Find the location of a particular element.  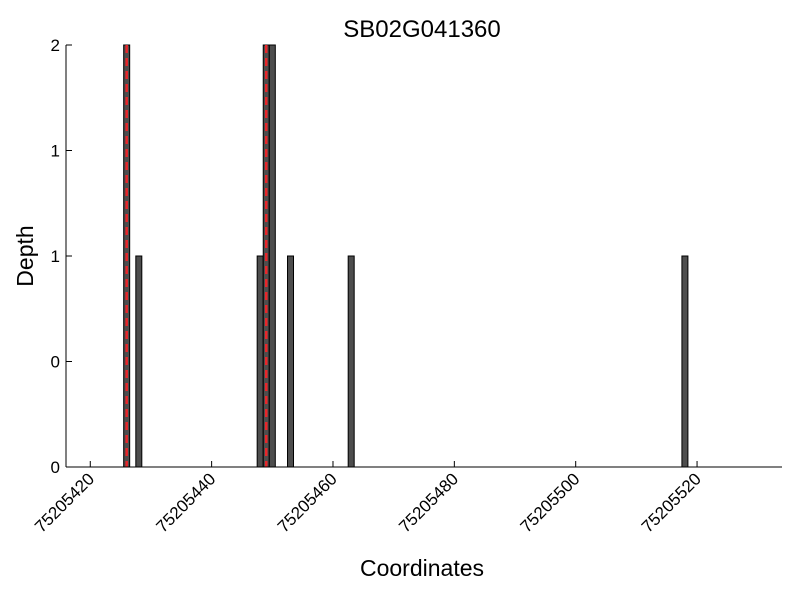

x-axis-label: Coordinates is located at coordinates (422, 568).